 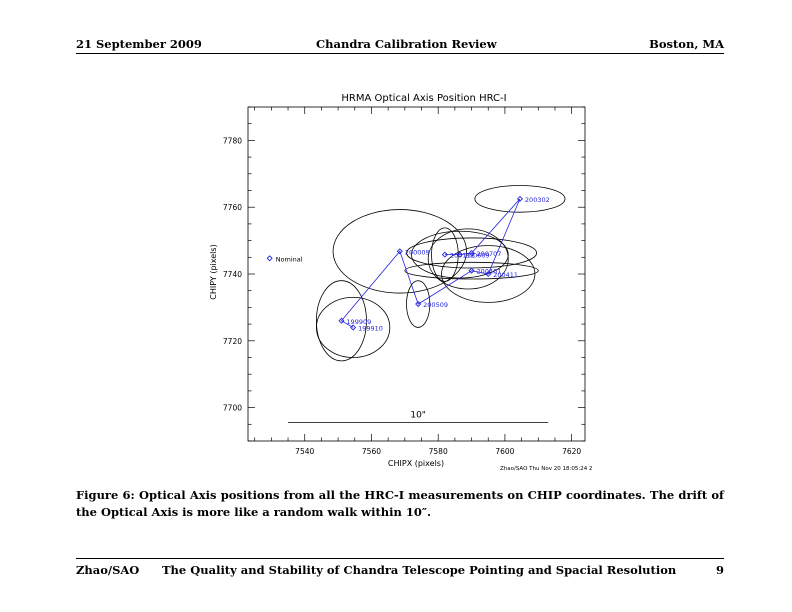 I want to click on scale-bar-label: 10", so click(x=418, y=416).